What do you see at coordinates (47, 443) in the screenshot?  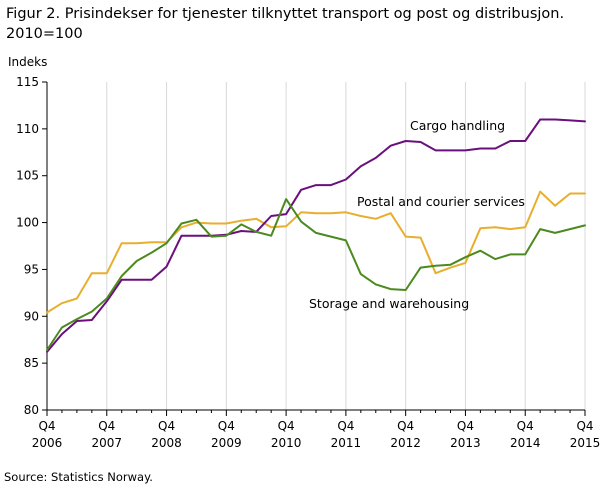 I see `x-tick-label-year: 2006` at bounding box center [47, 443].